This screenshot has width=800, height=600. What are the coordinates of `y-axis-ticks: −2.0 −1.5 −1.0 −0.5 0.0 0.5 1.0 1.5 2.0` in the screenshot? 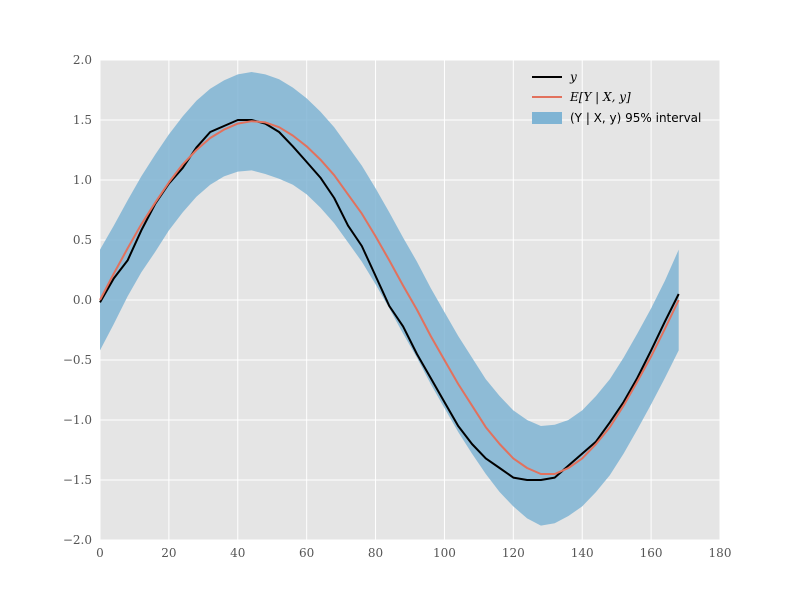 It's located at (77, 300).